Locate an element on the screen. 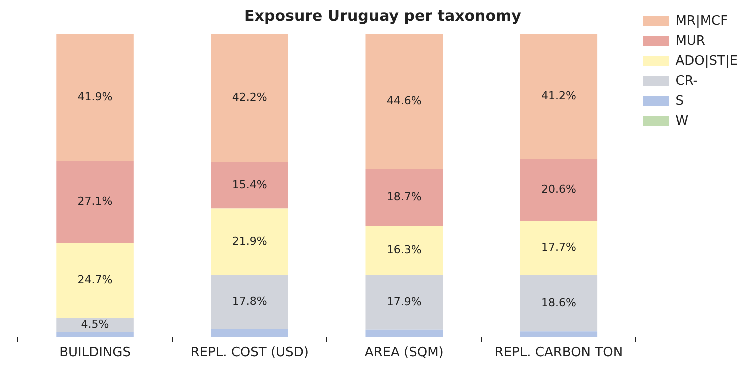 The height and width of the screenshot is (372, 756). data-label: 27.1% is located at coordinates (95, 201).